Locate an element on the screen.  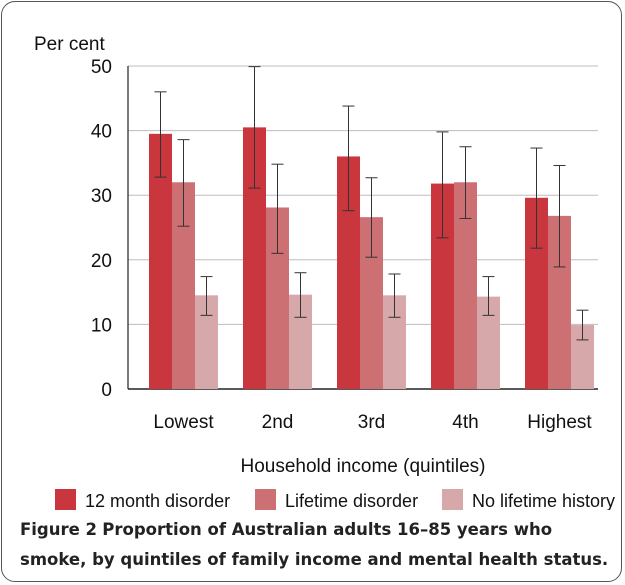
legend-label: No lifetime history is located at coordinates (543, 500).